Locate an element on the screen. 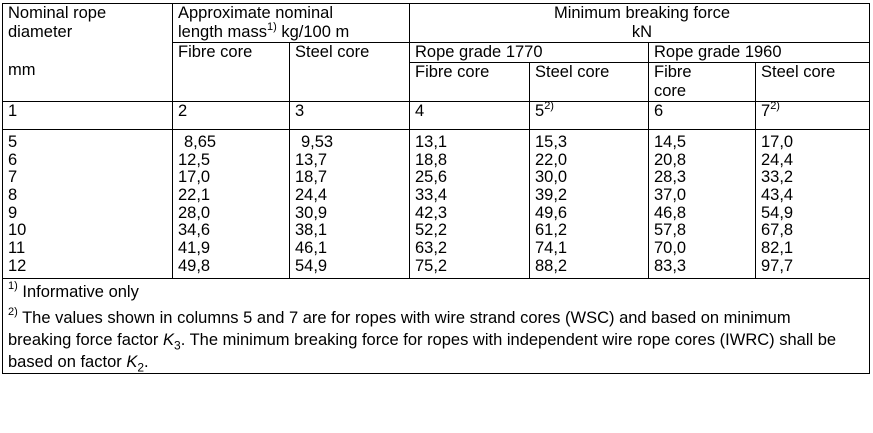 The height and width of the screenshot is (433, 873). column-number-3-label: 3 is located at coordinates (300, 111).